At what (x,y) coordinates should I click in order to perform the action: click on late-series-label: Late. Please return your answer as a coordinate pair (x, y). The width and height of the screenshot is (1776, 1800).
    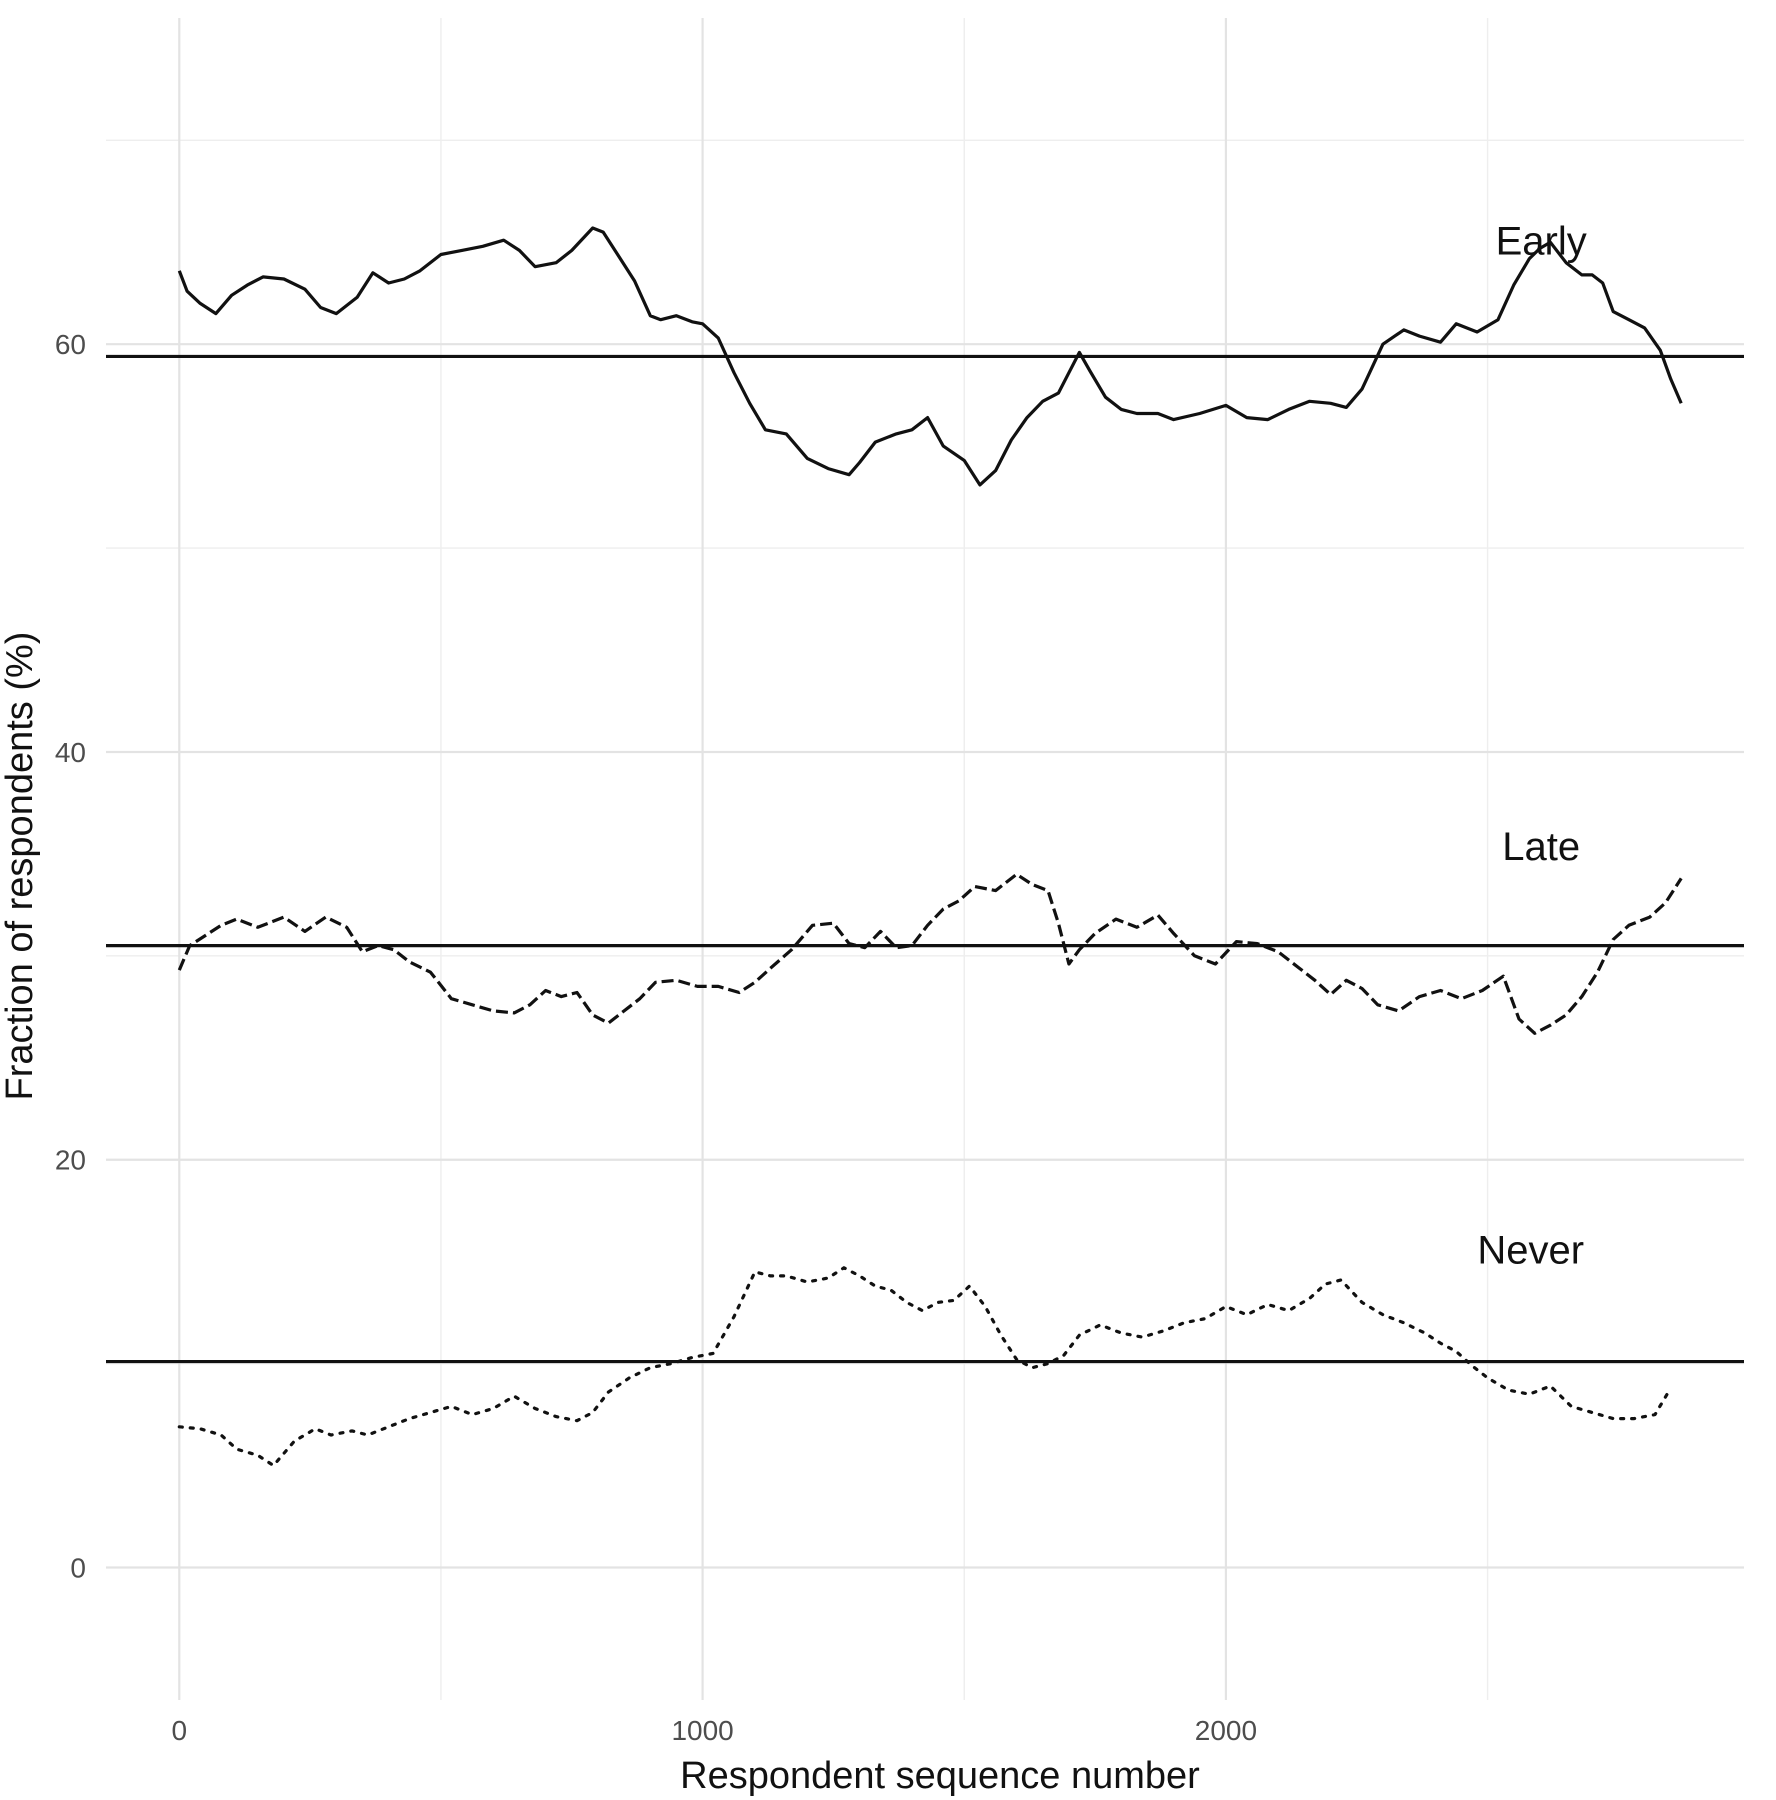
    Looking at the image, I should click on (1541, 847).